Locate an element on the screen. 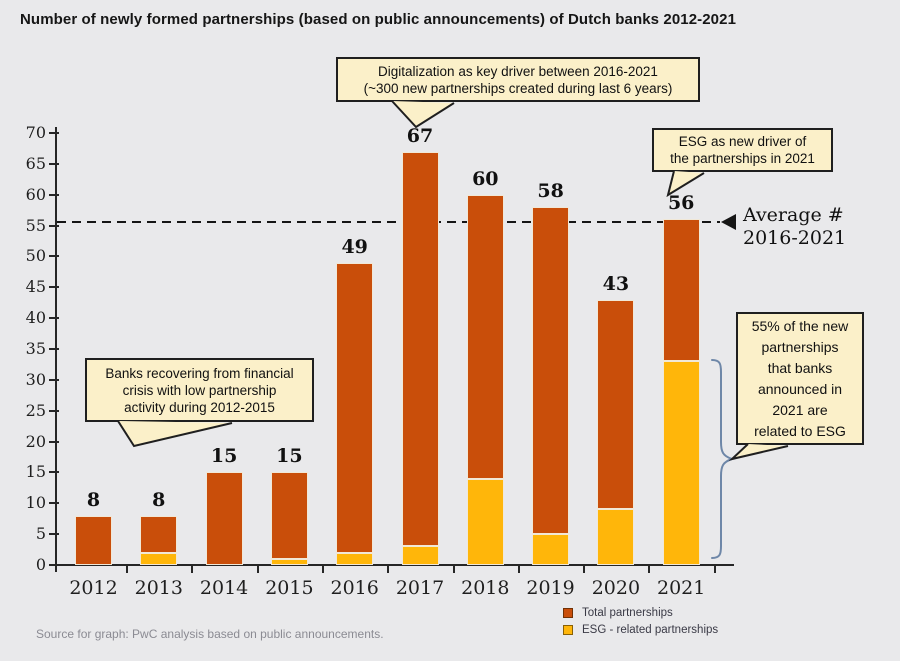  x-axis-category-label: 2019 is located at coordinates (550, 588).